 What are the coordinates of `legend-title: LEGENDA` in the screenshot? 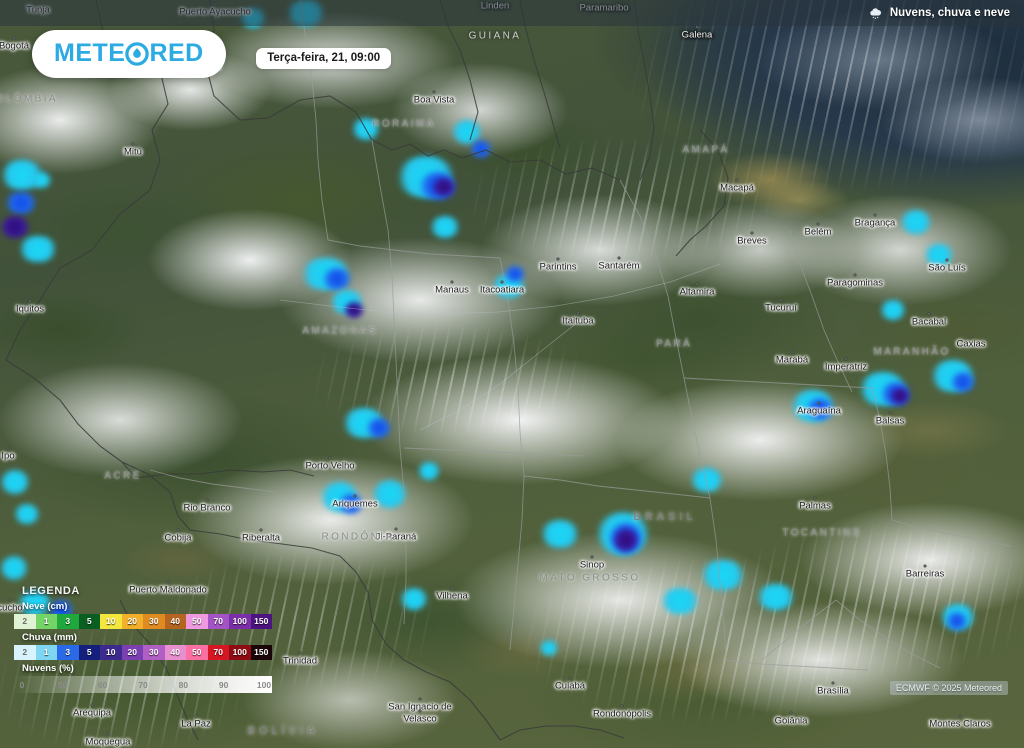 It's located at (51, 591).